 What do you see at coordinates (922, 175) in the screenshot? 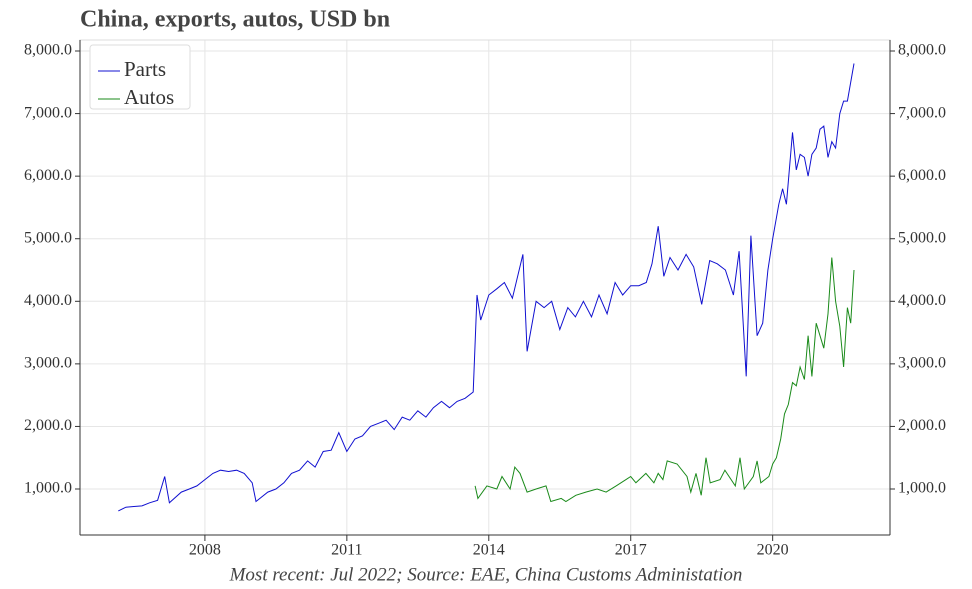
I see `y2-tick-label: 6,000.0` at bounding box center [922, 175].